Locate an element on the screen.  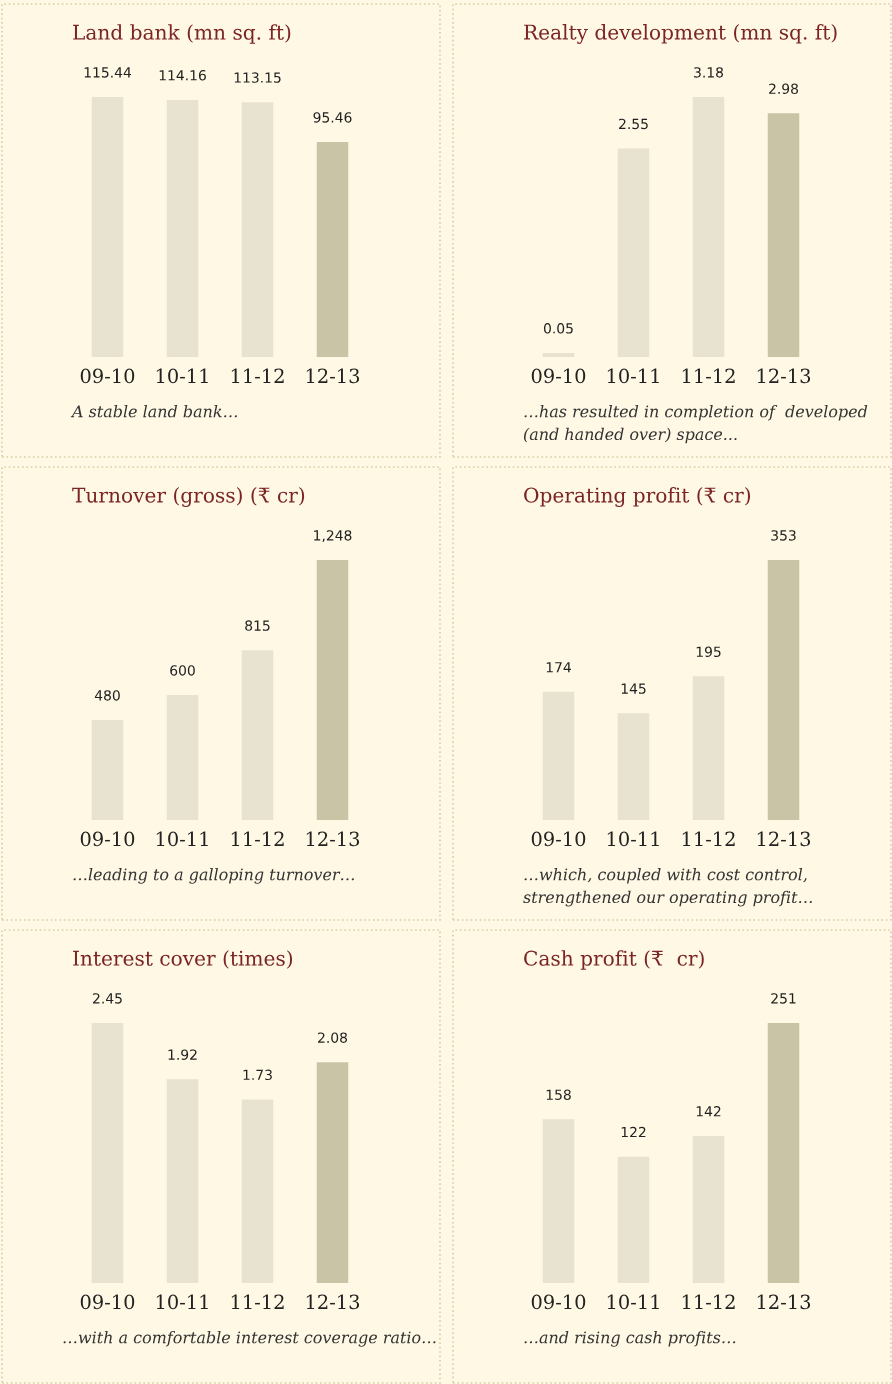
data-label: 95.46 is located at coordinates (332, 117).